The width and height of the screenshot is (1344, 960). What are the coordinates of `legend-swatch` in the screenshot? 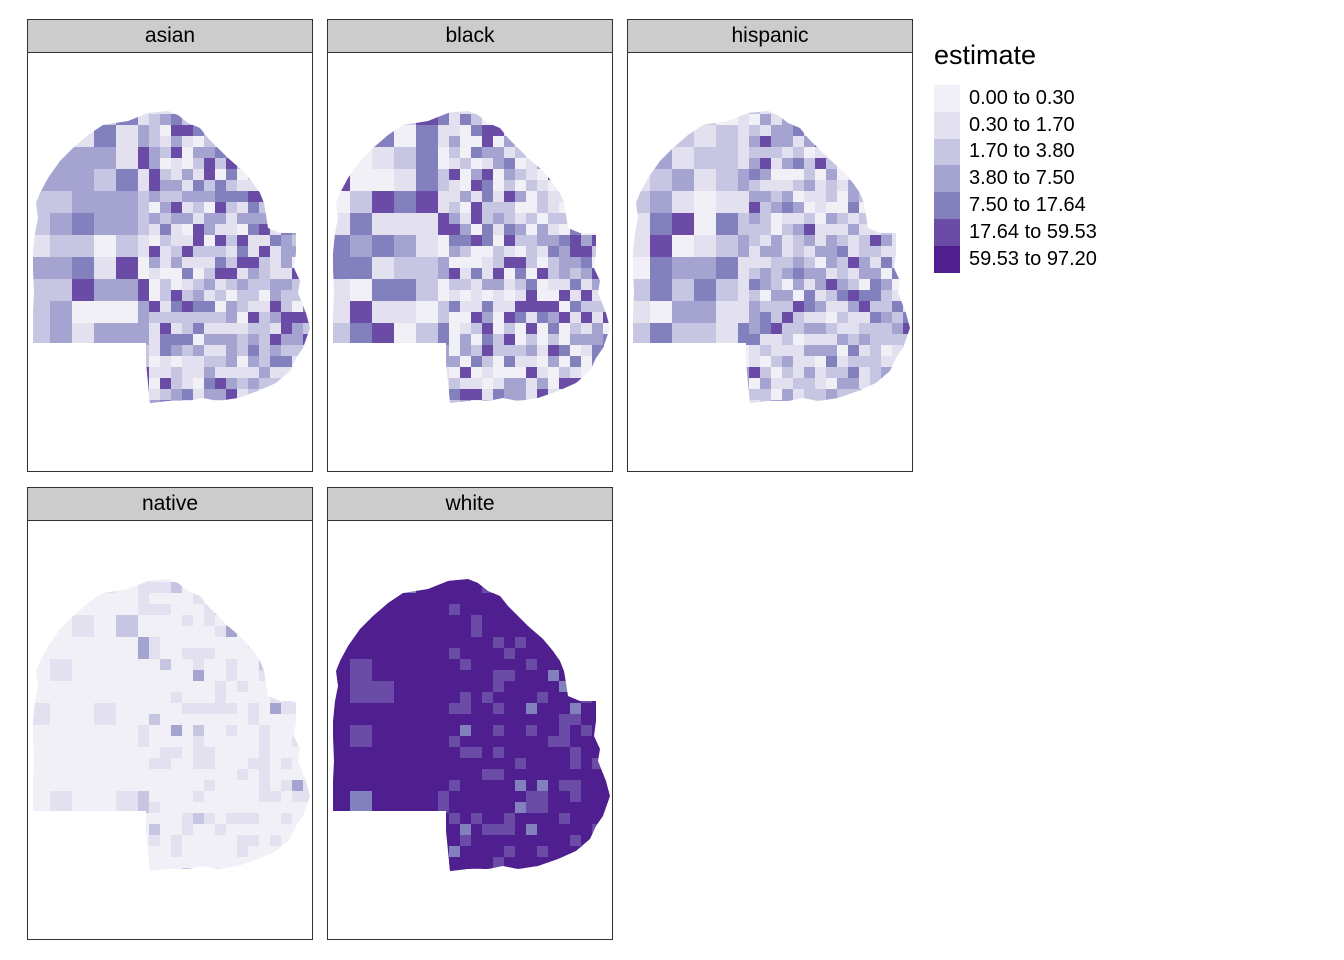 It's located at (947, 125).